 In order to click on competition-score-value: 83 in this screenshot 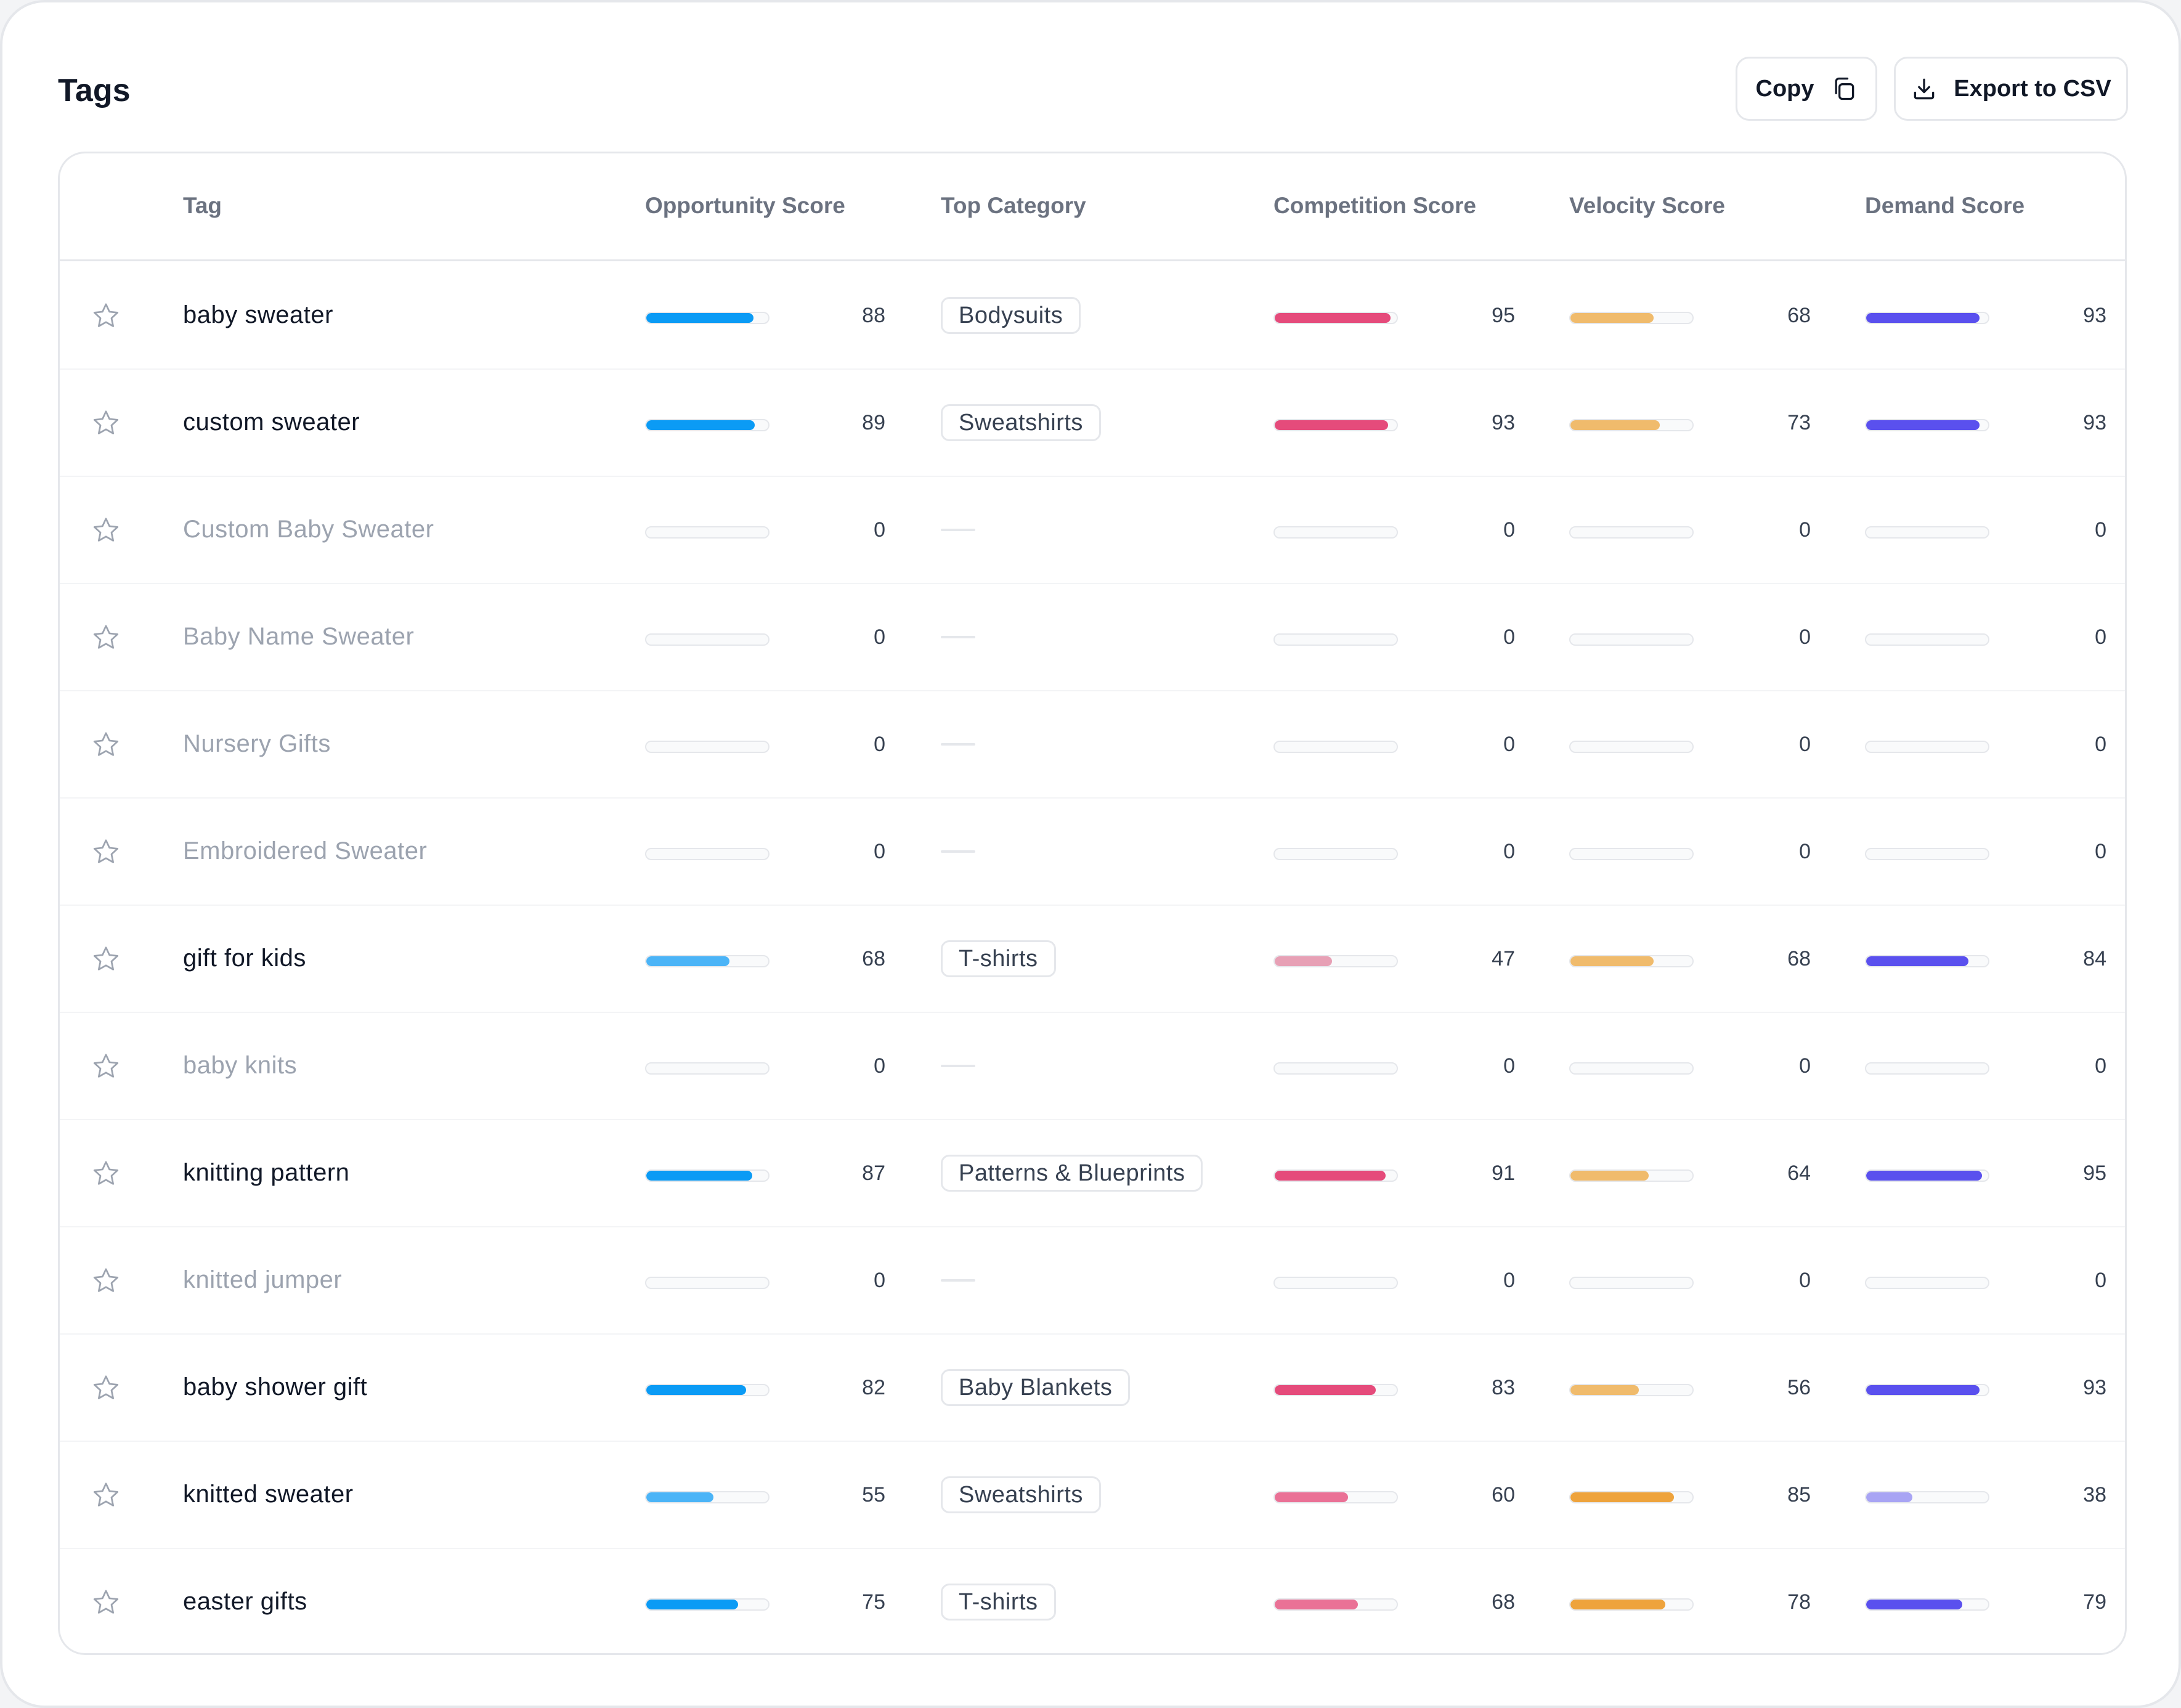, I will do `click(1503, 1387)`.